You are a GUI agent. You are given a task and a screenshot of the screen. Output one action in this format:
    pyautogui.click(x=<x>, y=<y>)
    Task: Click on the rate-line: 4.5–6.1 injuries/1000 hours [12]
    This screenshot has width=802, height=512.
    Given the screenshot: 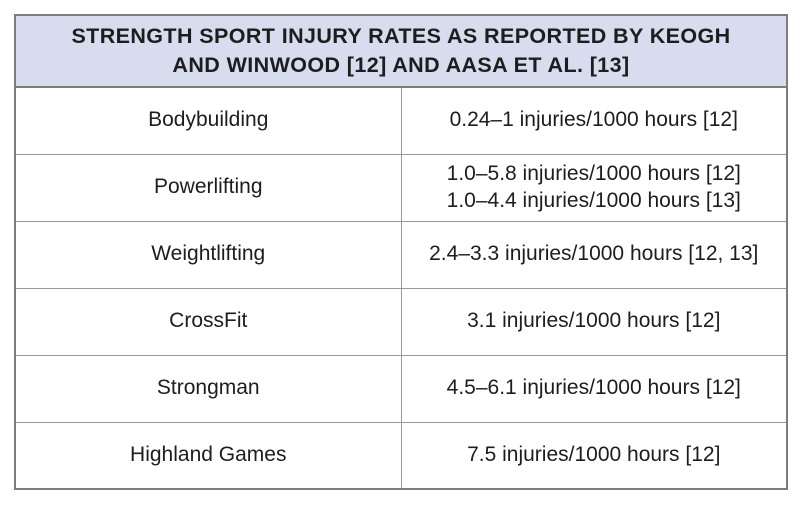 What is the action you would take?
    pyautogui.click(x=593, y=388)
    